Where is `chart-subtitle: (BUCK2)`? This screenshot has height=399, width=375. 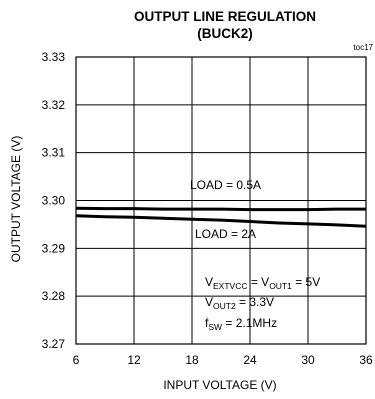
chart-subtitle: (BUCK2) is located at coordinates (225, 33).